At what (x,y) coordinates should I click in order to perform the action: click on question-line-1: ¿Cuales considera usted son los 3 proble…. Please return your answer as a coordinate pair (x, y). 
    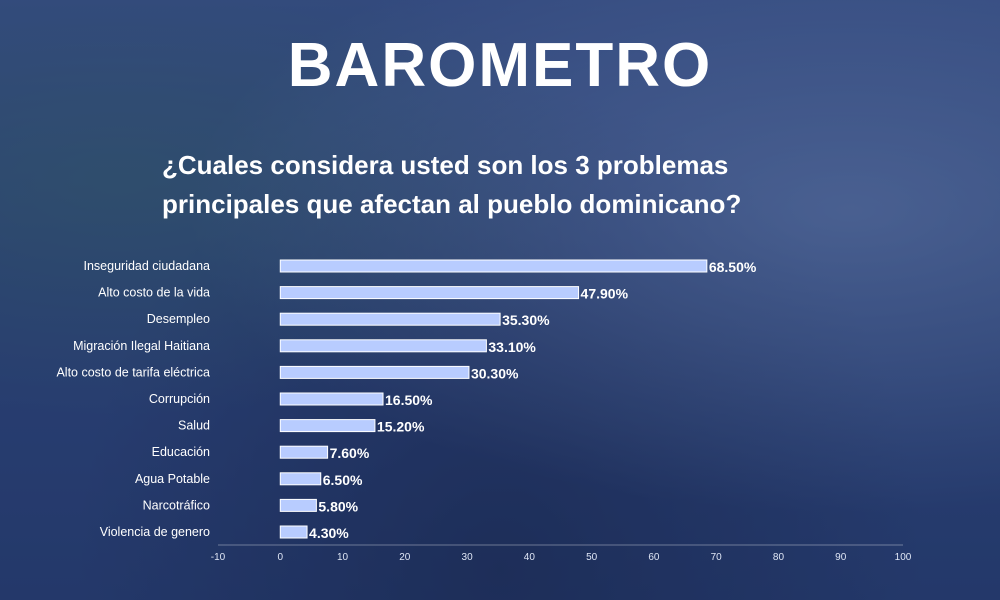
    Looking at the image, I should click on (445, 165).